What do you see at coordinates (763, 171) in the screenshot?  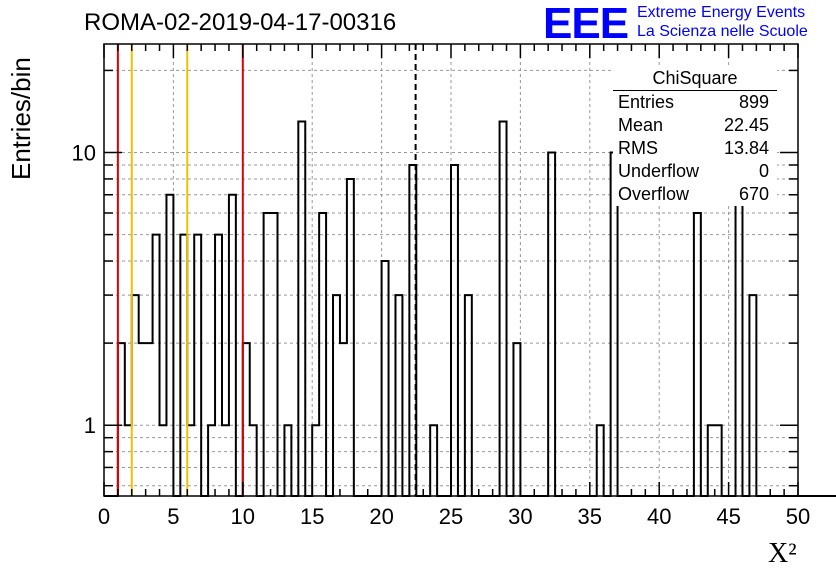 I see `stats-value: 0` at bounding box center [763, 171].